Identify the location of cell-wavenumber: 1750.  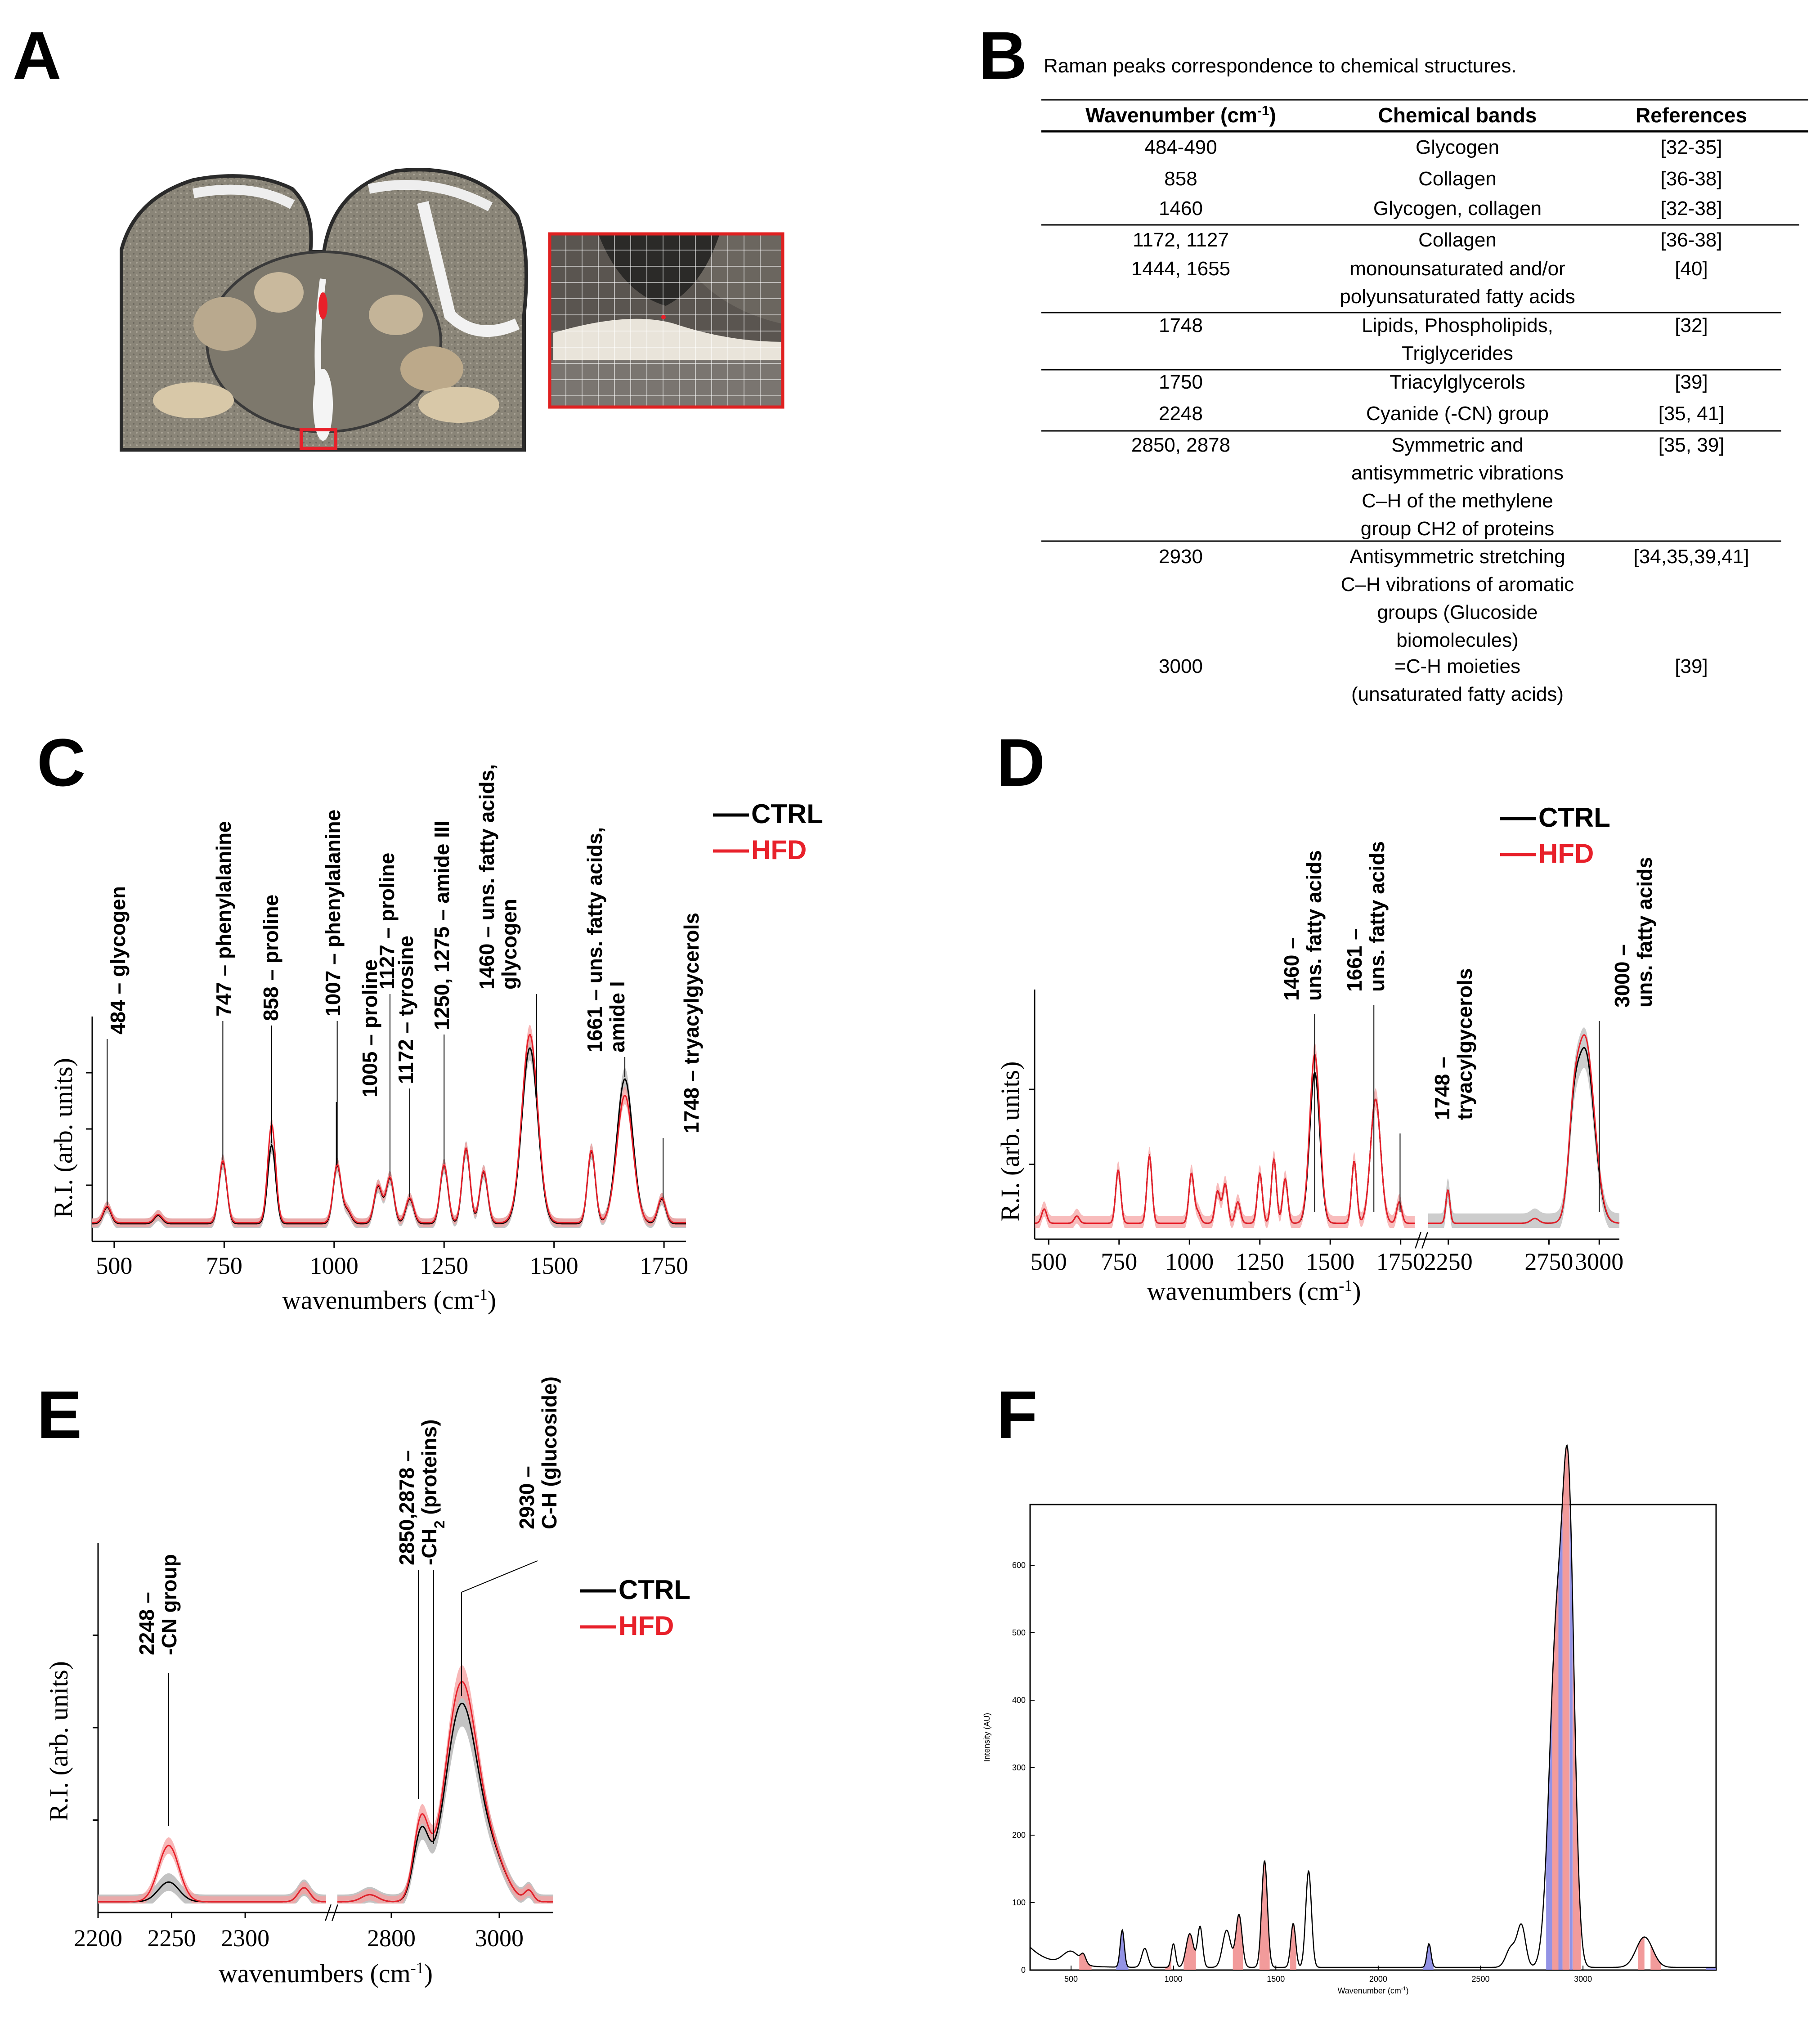
(1181, 382).